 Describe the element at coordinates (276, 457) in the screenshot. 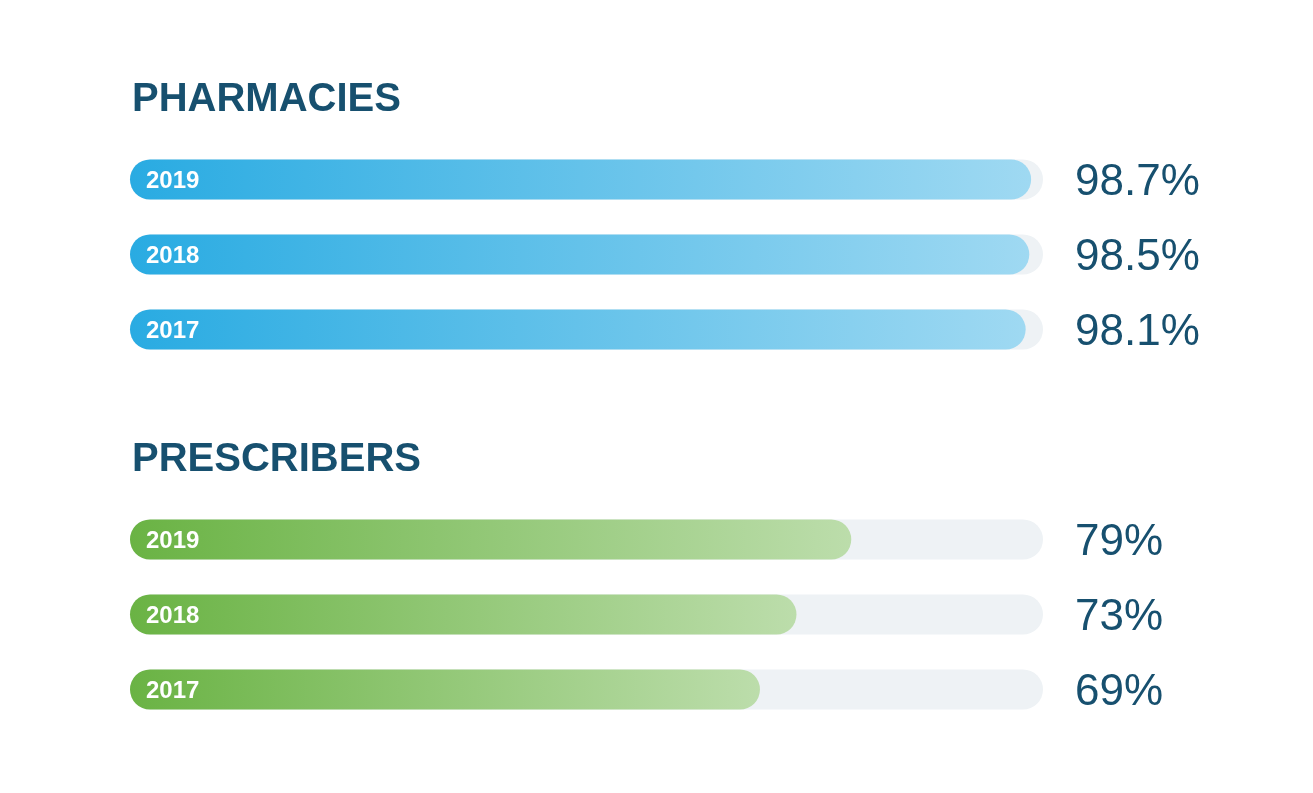

I see `chart-title: PRESCRIBERS` at that location.